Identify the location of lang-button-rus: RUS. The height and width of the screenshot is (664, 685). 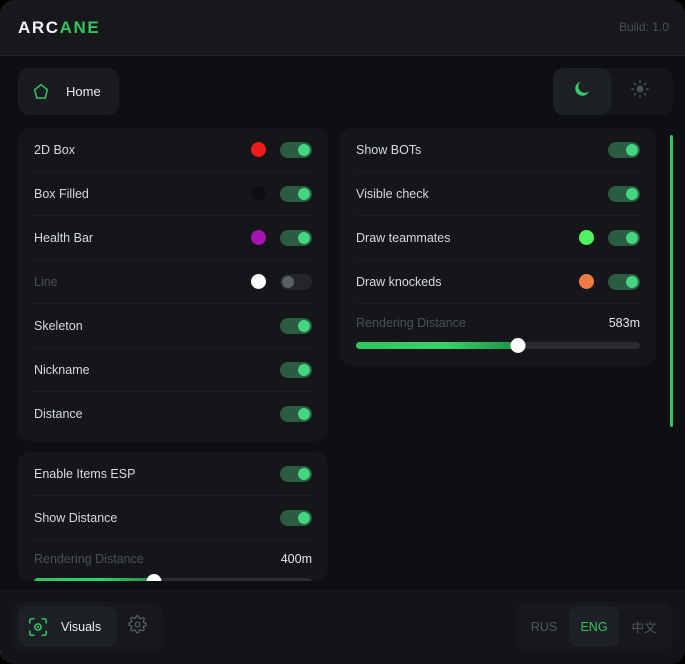
(544, 626).